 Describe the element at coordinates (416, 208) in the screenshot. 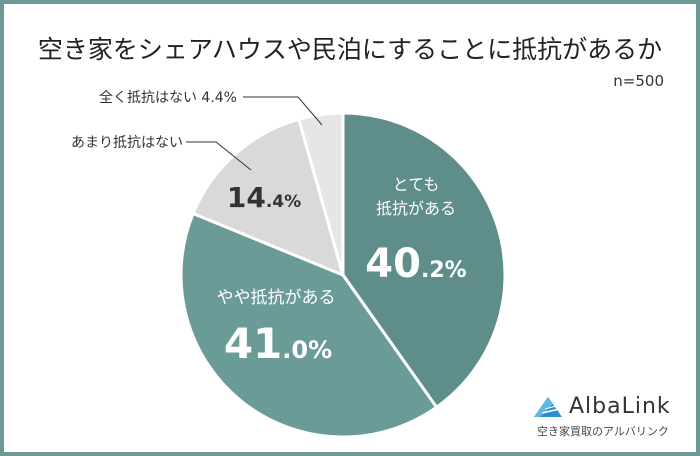

I see `slice-1-label-line2: 抵抗がある` at that location.